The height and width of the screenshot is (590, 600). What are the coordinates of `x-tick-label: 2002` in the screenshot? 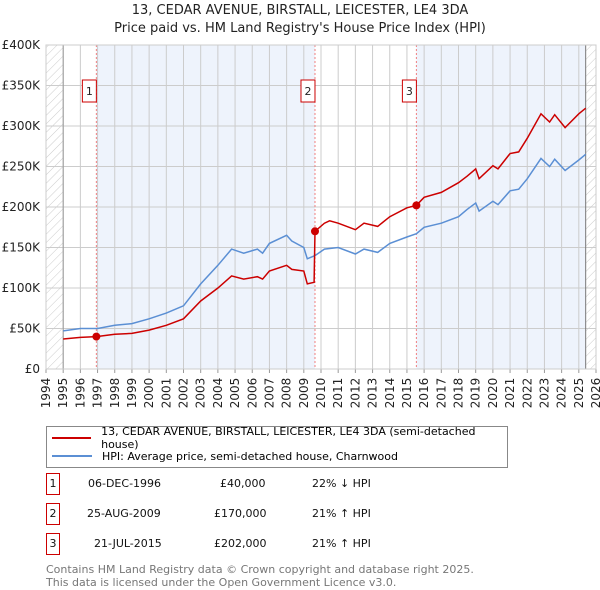 It's located at (184, 393).